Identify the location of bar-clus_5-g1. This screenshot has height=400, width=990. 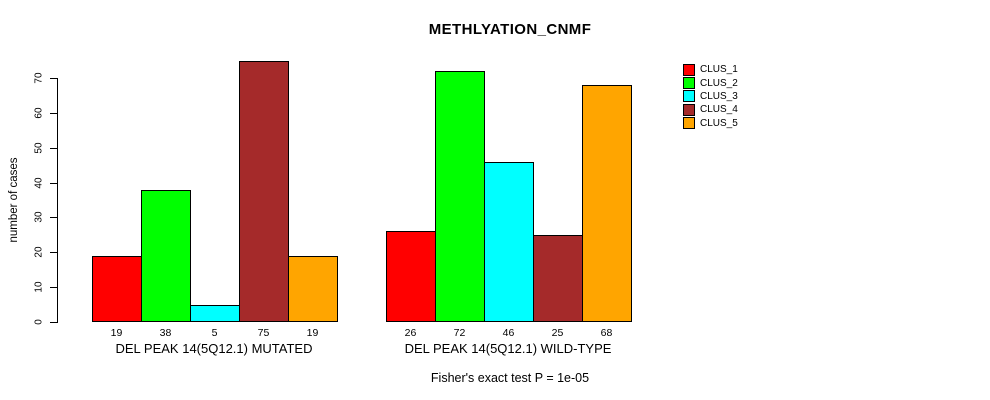
(313, 288).